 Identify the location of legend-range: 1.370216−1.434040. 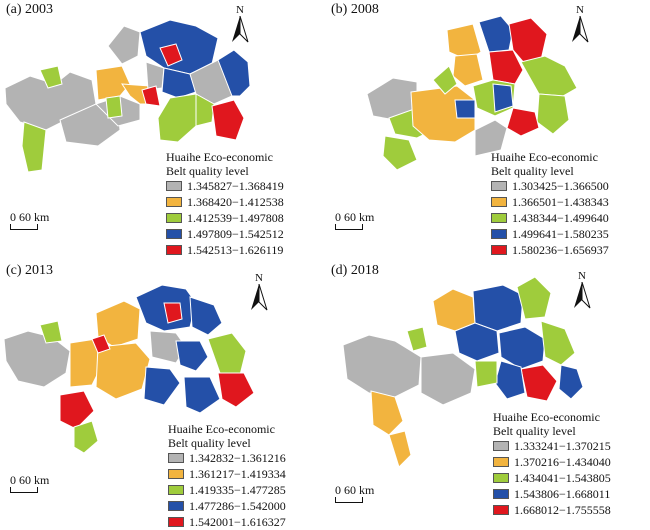
(562, 462).